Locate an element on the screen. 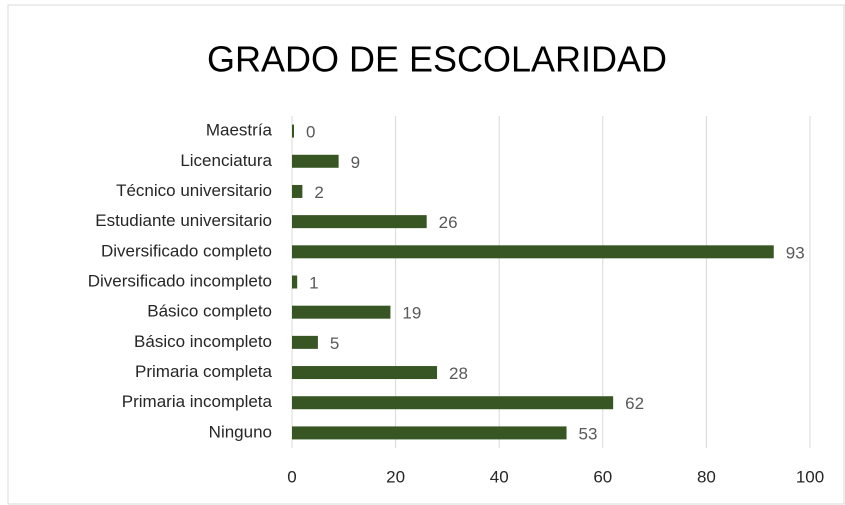 Image resolution: width=845 pixels, height=505 pixels. y-tick-label: Ninguno is located at coordinates (240, 431).